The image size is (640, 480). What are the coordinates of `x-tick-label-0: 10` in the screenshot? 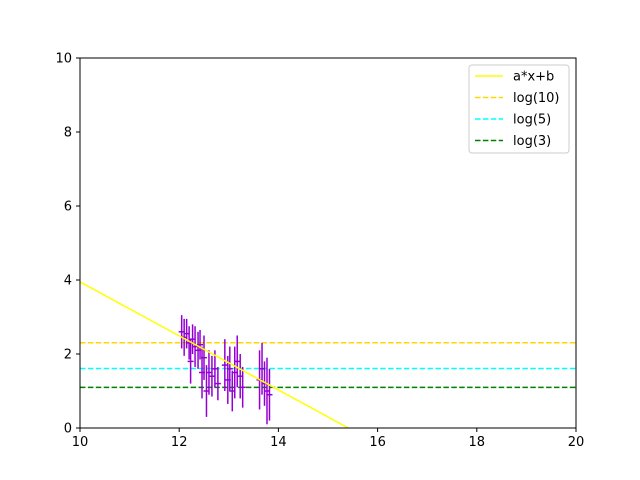 It's located at (80, 442).